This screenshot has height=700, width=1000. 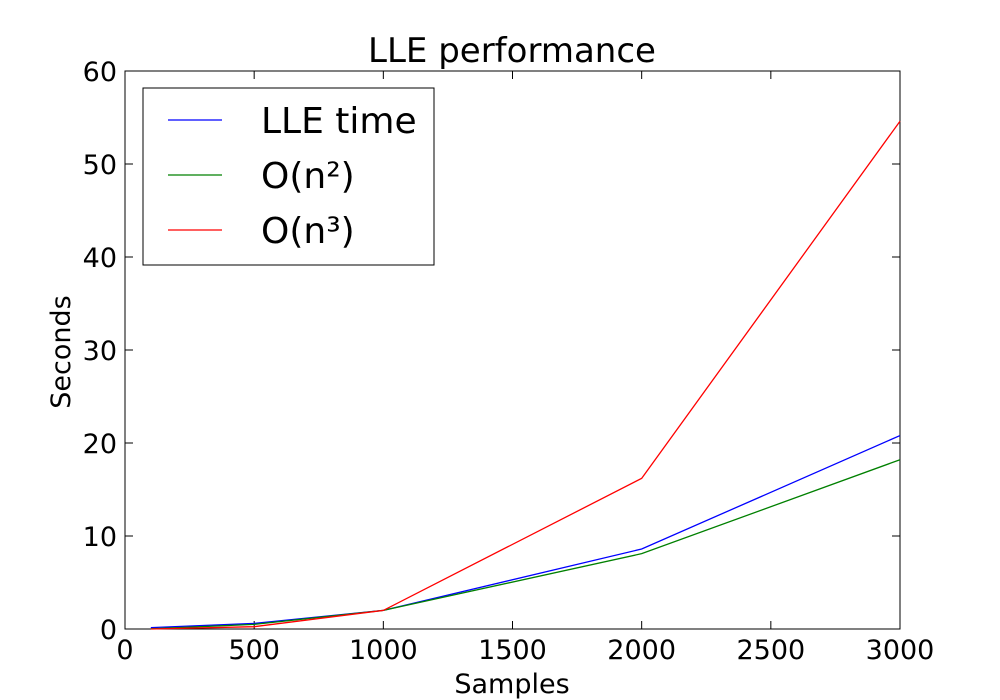 What do you see at coordinates (124, 650) in the screenshot?
I see `x-tick-label: 0` at bounding box center [124, 650].